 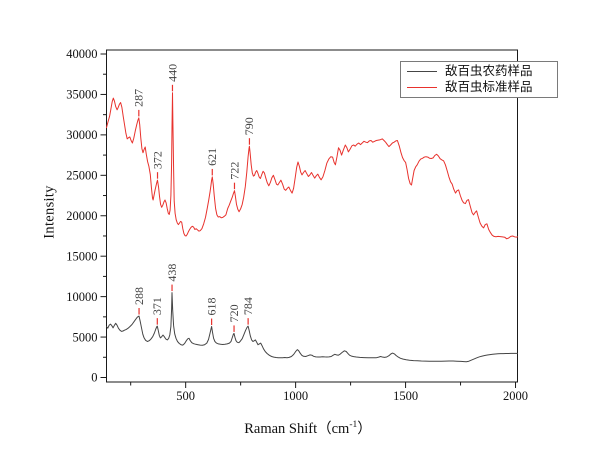 What do you see at coordinates (211, 307) in the screenshot?
I see `peak-label: 618` at bounding box center [211, 307].